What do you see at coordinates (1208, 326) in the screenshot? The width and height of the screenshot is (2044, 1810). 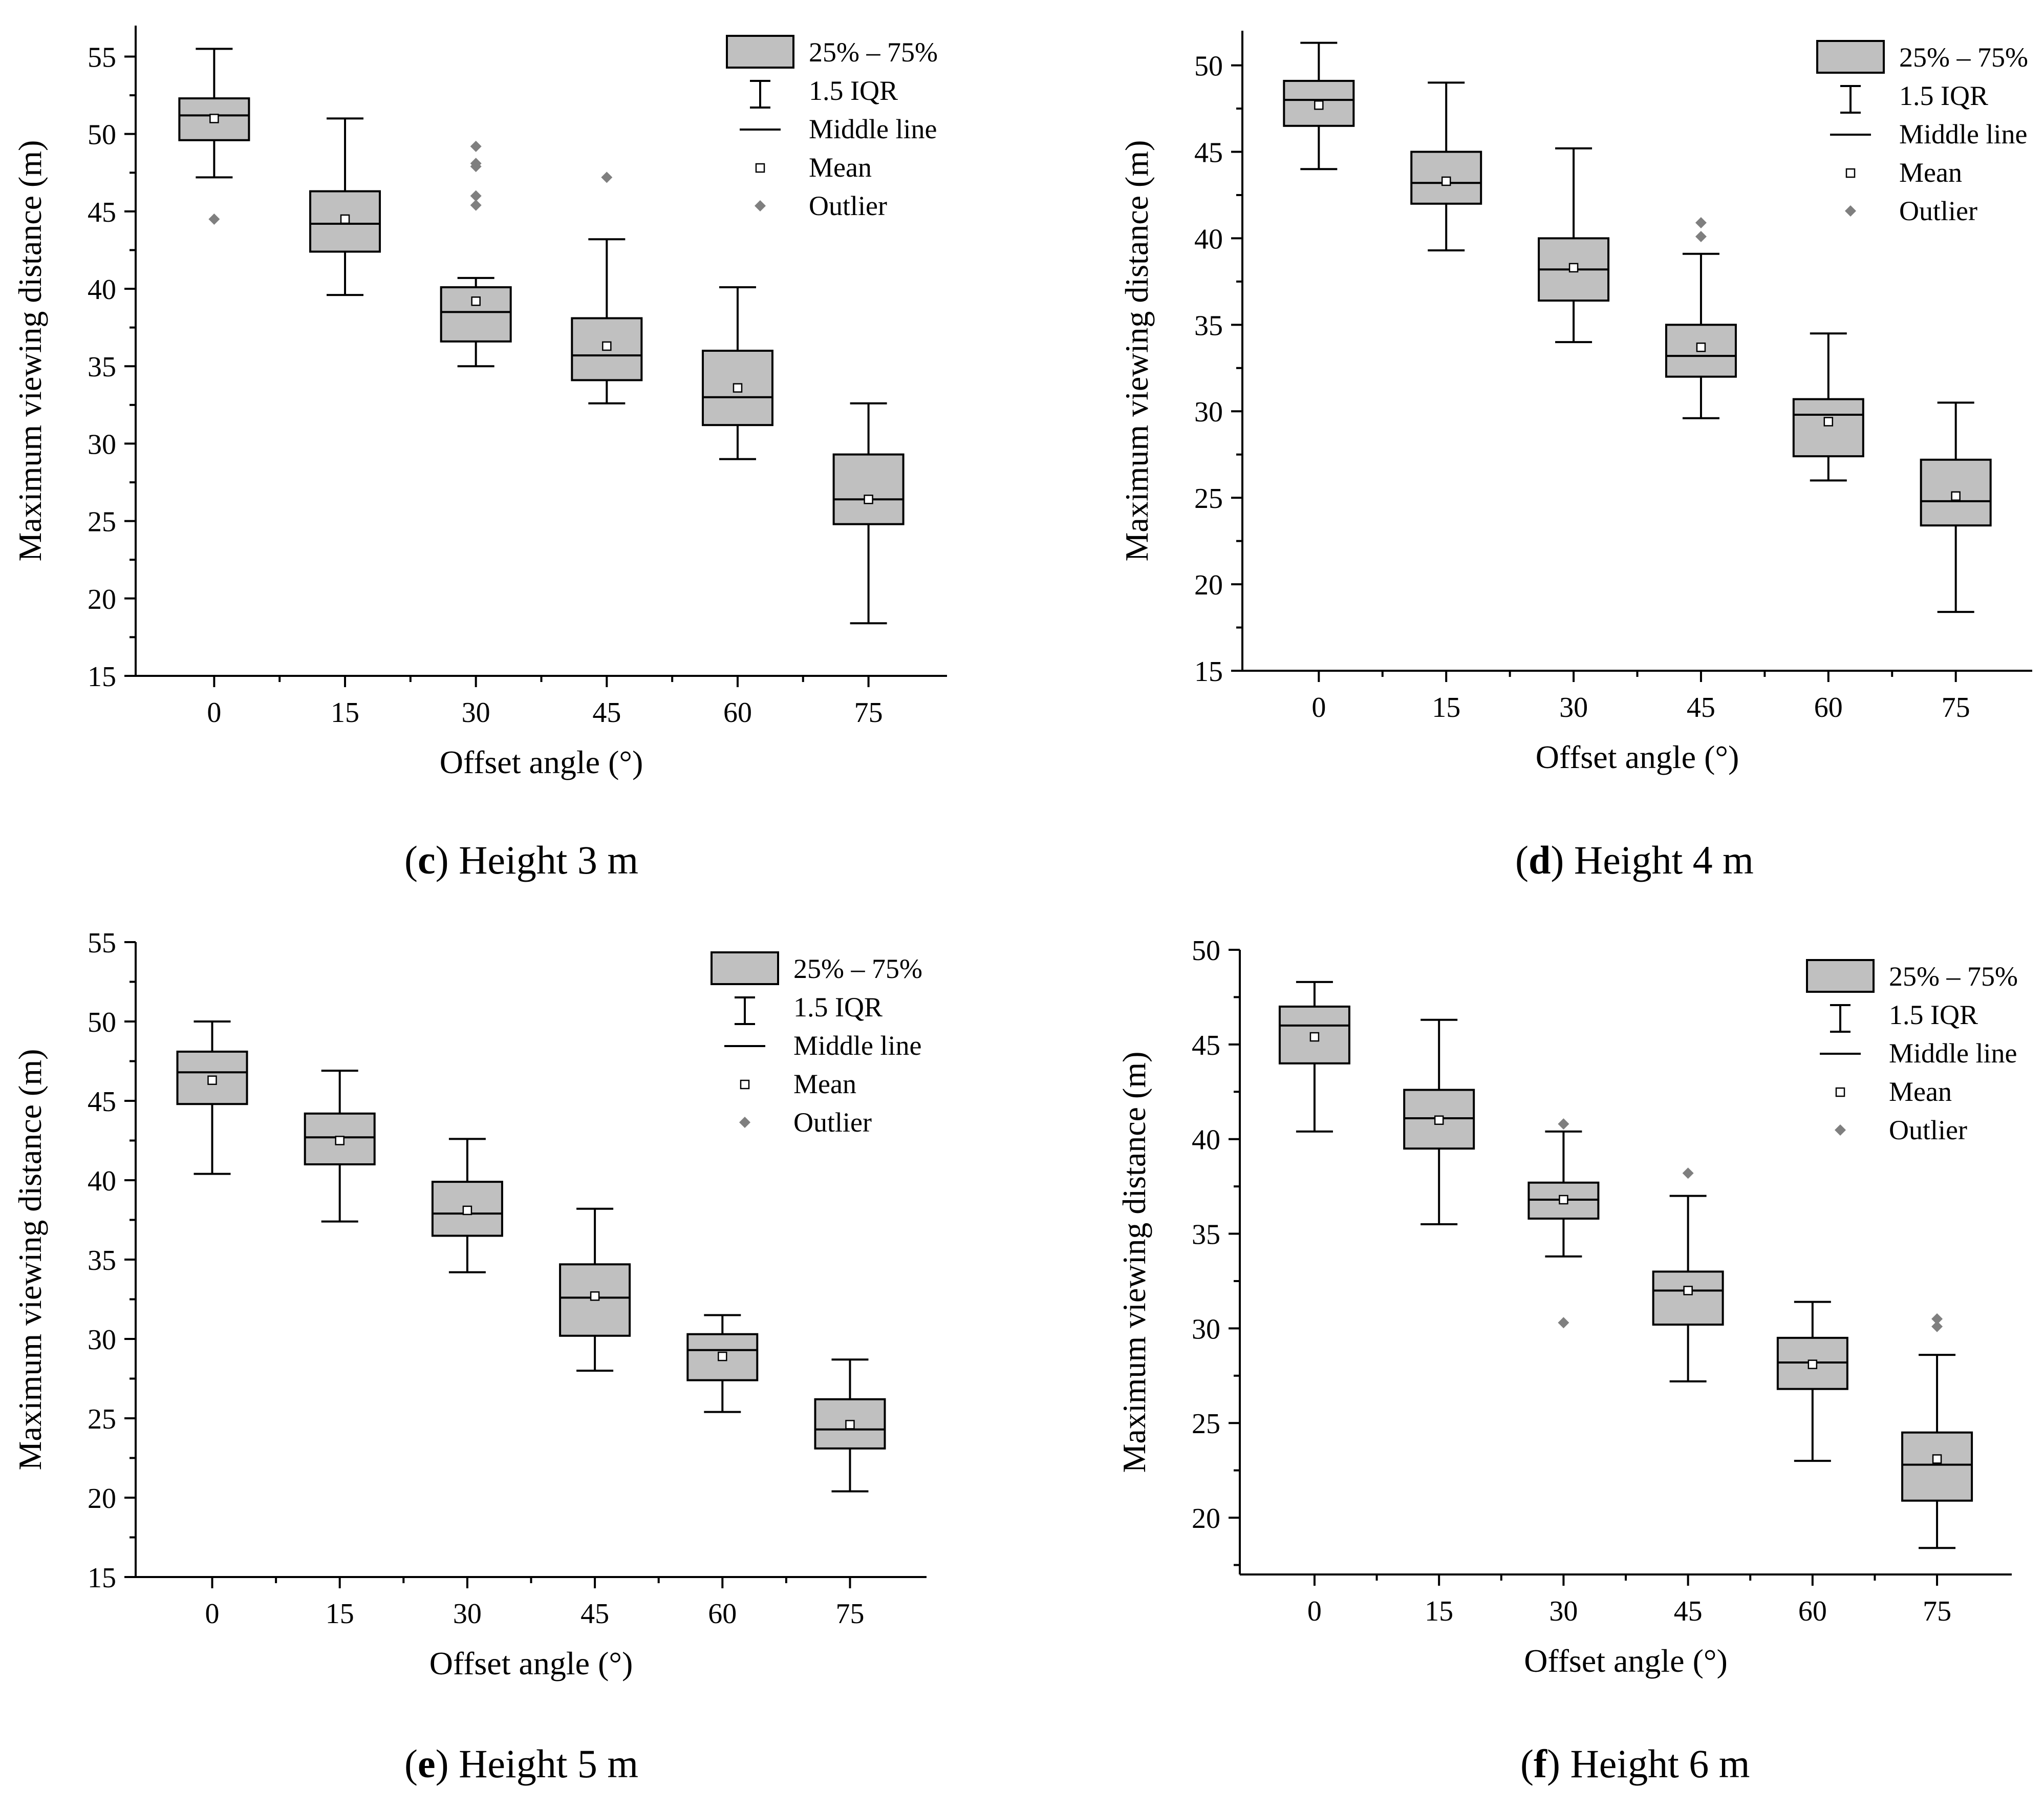 I see `y-tick-label: 35` at bounding box center [1208, 326].